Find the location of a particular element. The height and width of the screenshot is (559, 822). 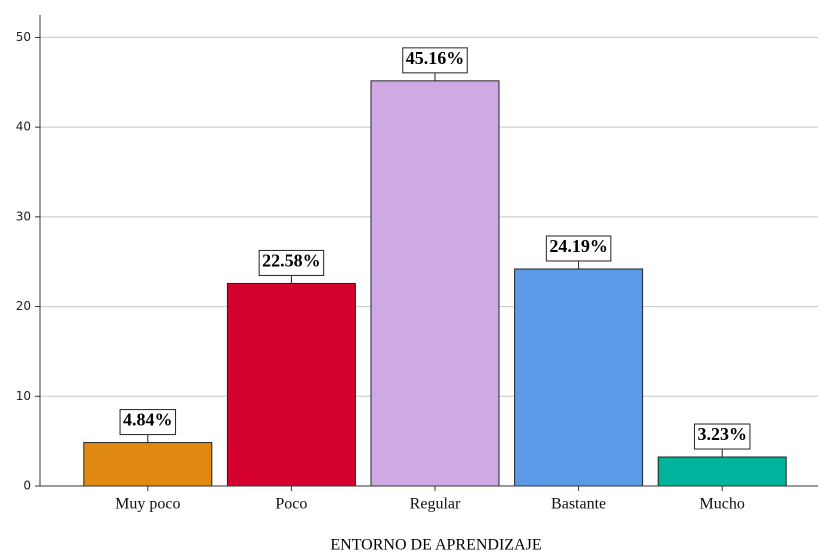

value-label-text: 3.23% is located at coordinates (722, 434).